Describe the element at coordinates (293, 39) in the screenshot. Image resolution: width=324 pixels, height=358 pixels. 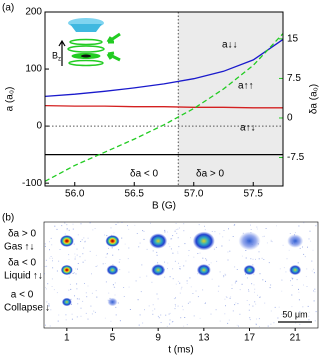
I see `y2-tick-label: 15` at that location.